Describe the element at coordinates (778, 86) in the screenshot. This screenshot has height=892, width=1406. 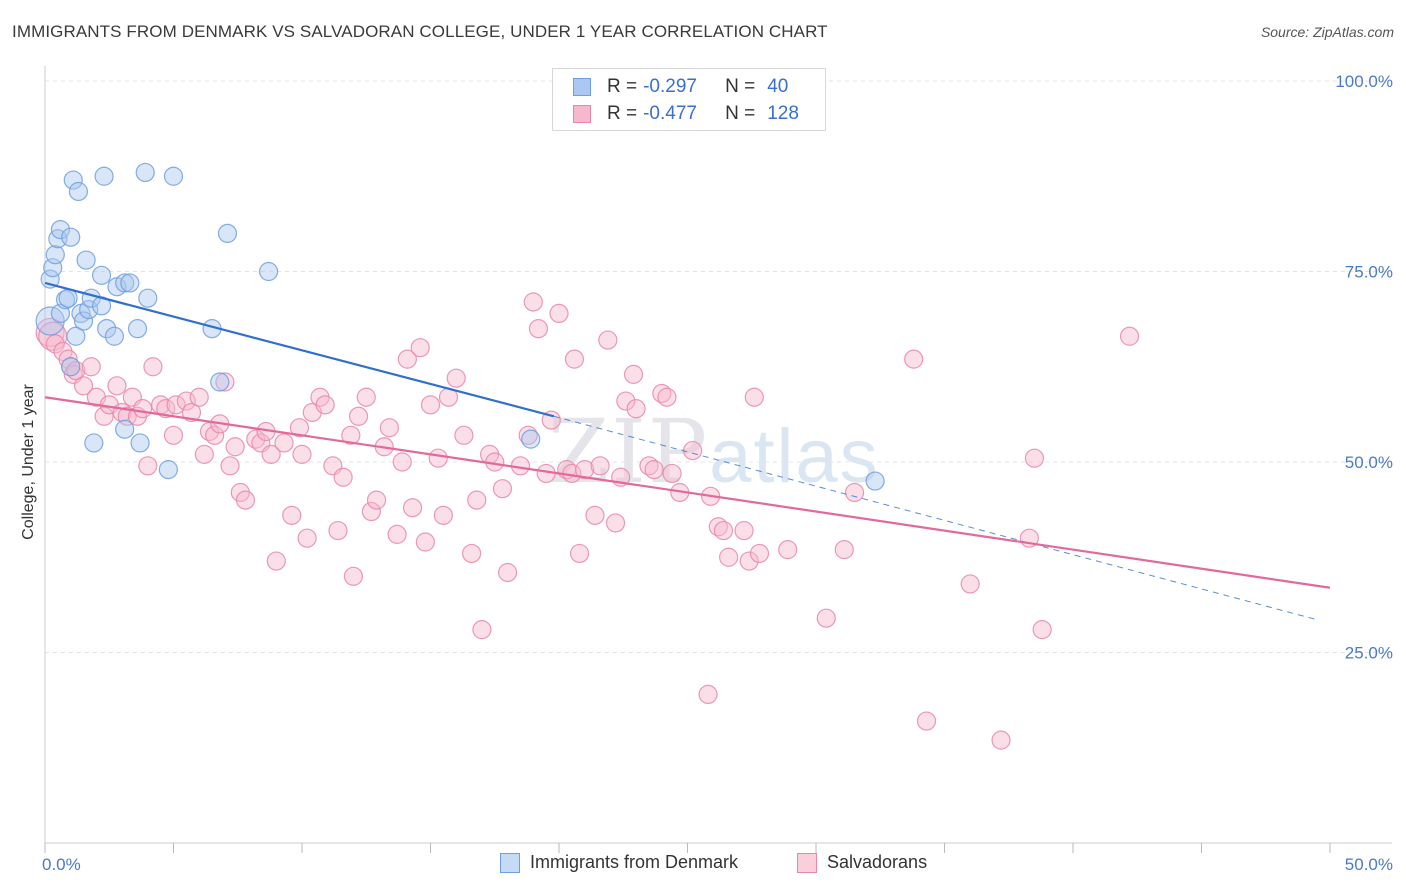
I see `legend-n-value: 40` at that location.